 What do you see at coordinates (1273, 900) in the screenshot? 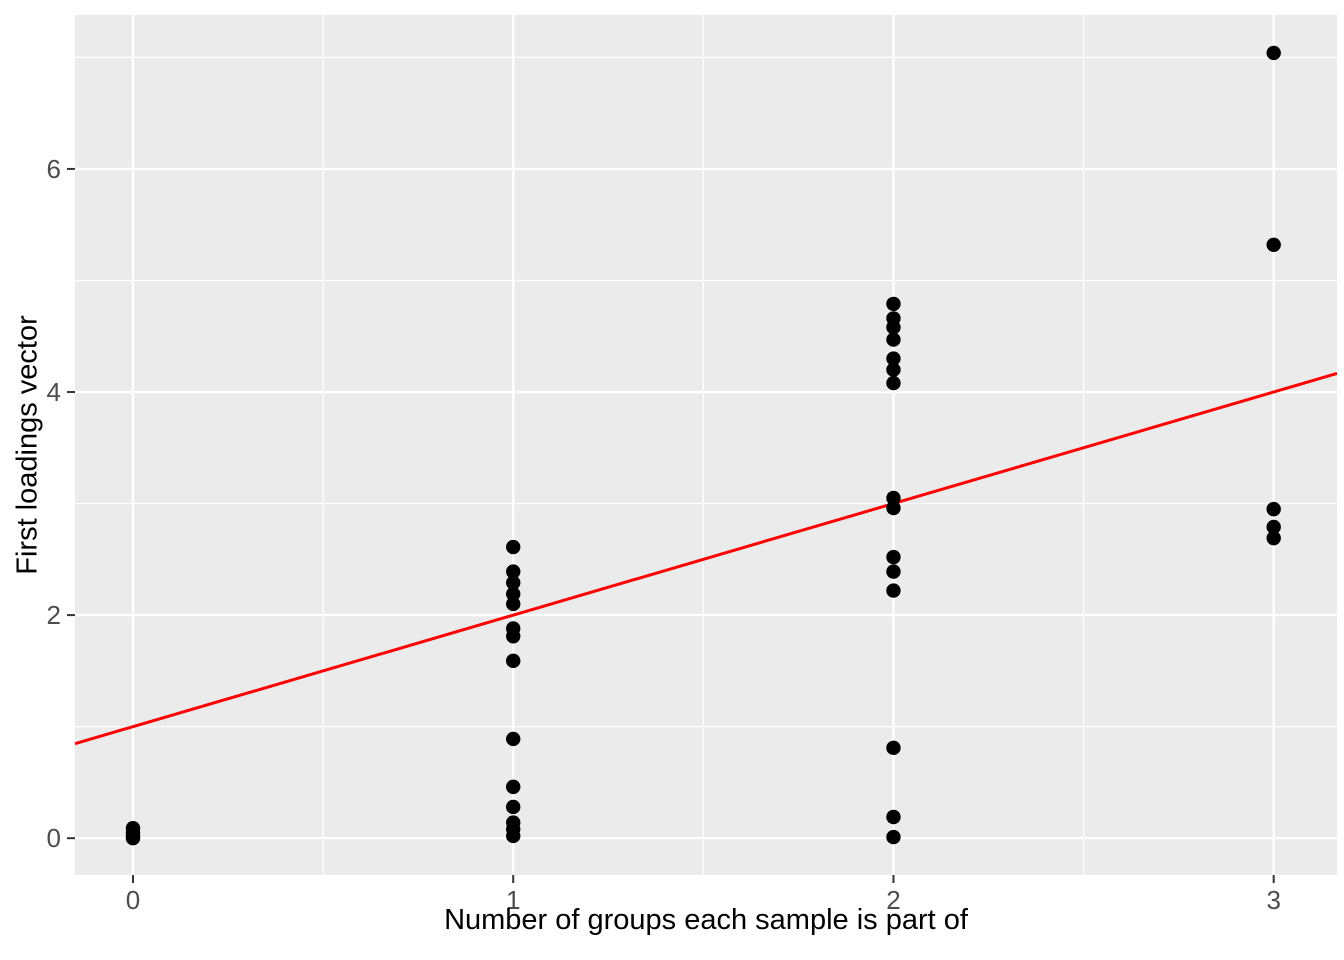
I see `x-tick-label: 3` at bounding box center [1273, 900].